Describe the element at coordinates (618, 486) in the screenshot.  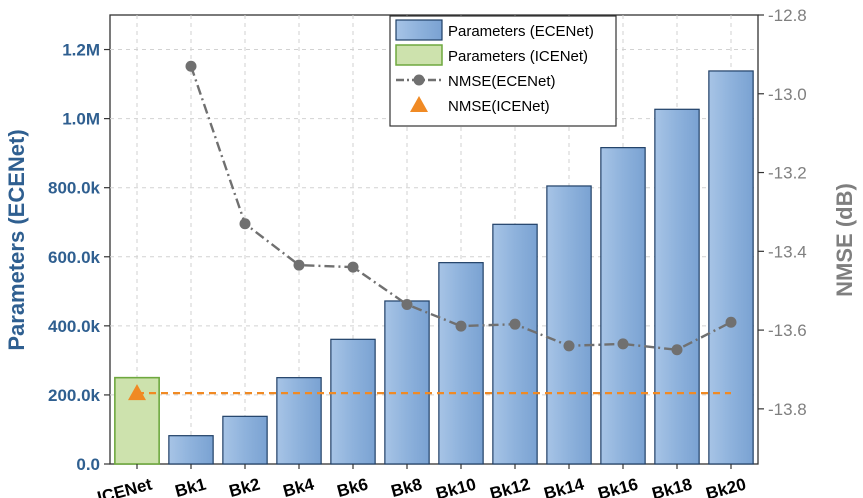
I see `x-tick-label-bk16: Bk16` at that location.